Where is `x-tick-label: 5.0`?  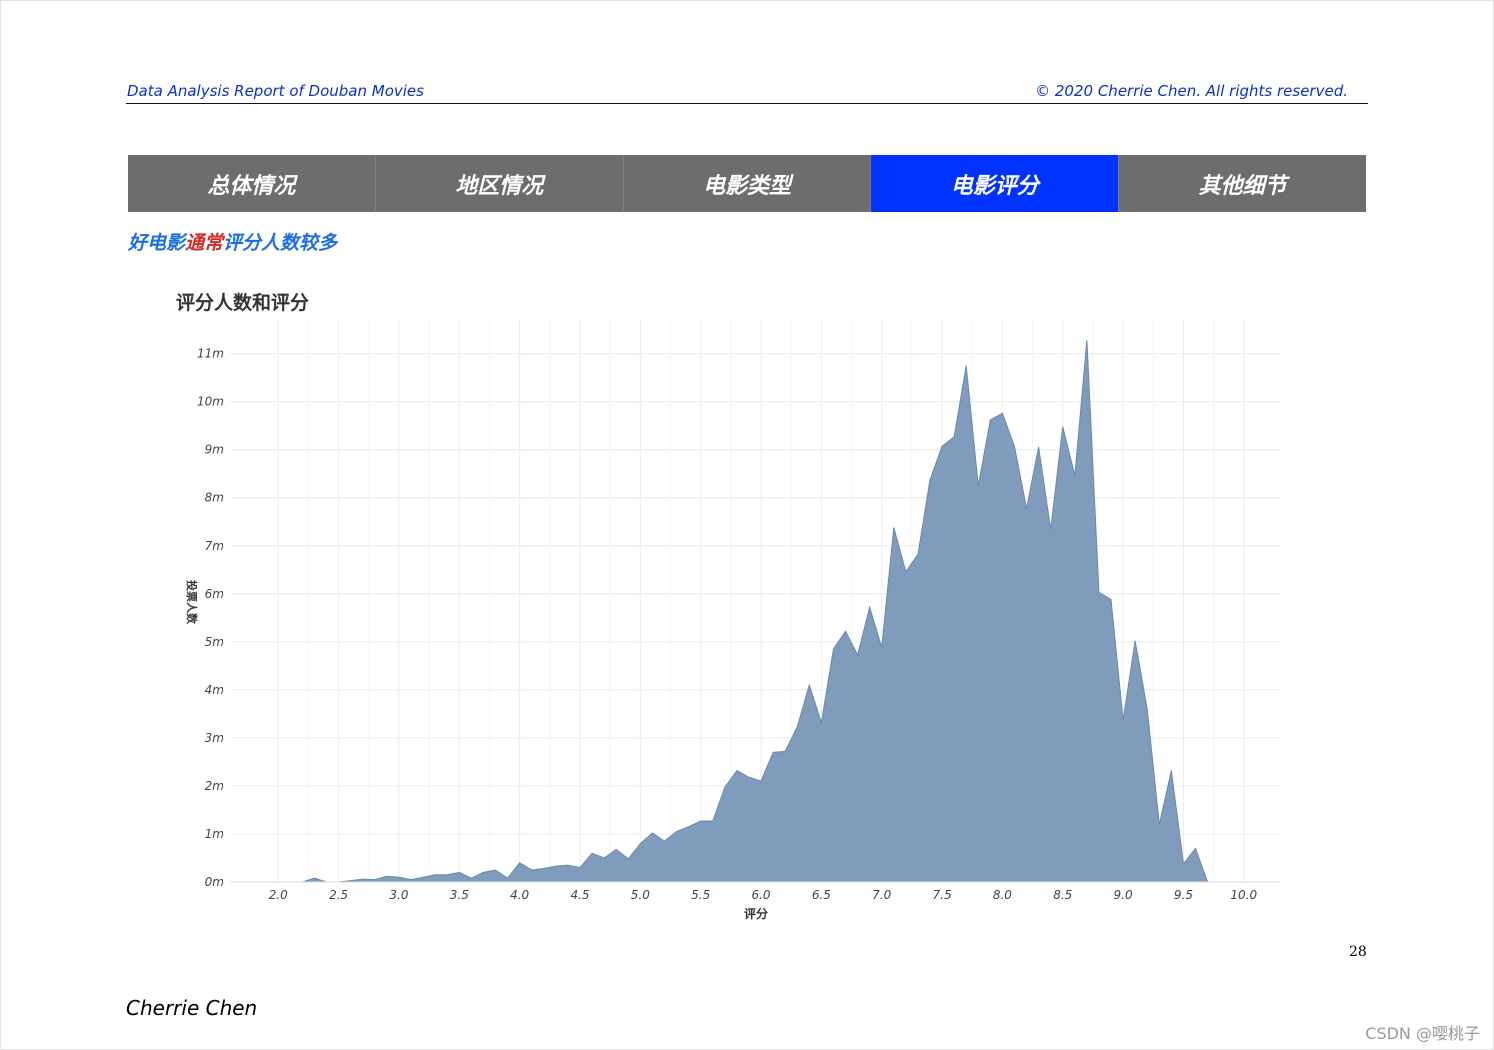 x-tick-label: 5.0 is located at coordinates (640, 895).